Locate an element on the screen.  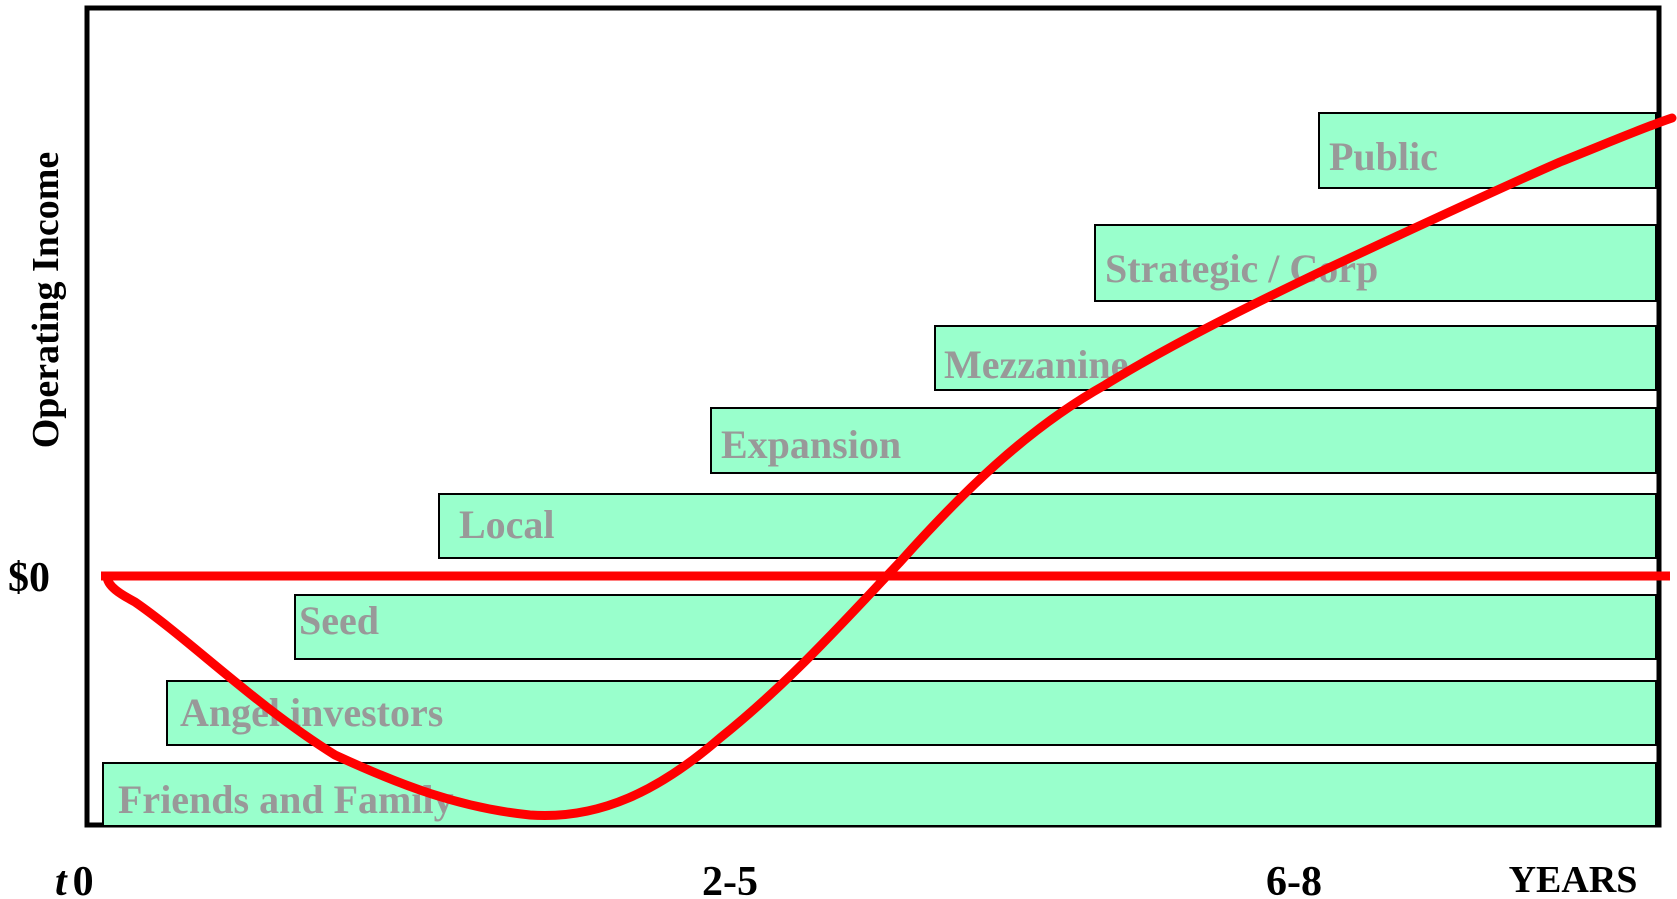
stage-bar-public-label: Public is located at coordinates (1383, 156).